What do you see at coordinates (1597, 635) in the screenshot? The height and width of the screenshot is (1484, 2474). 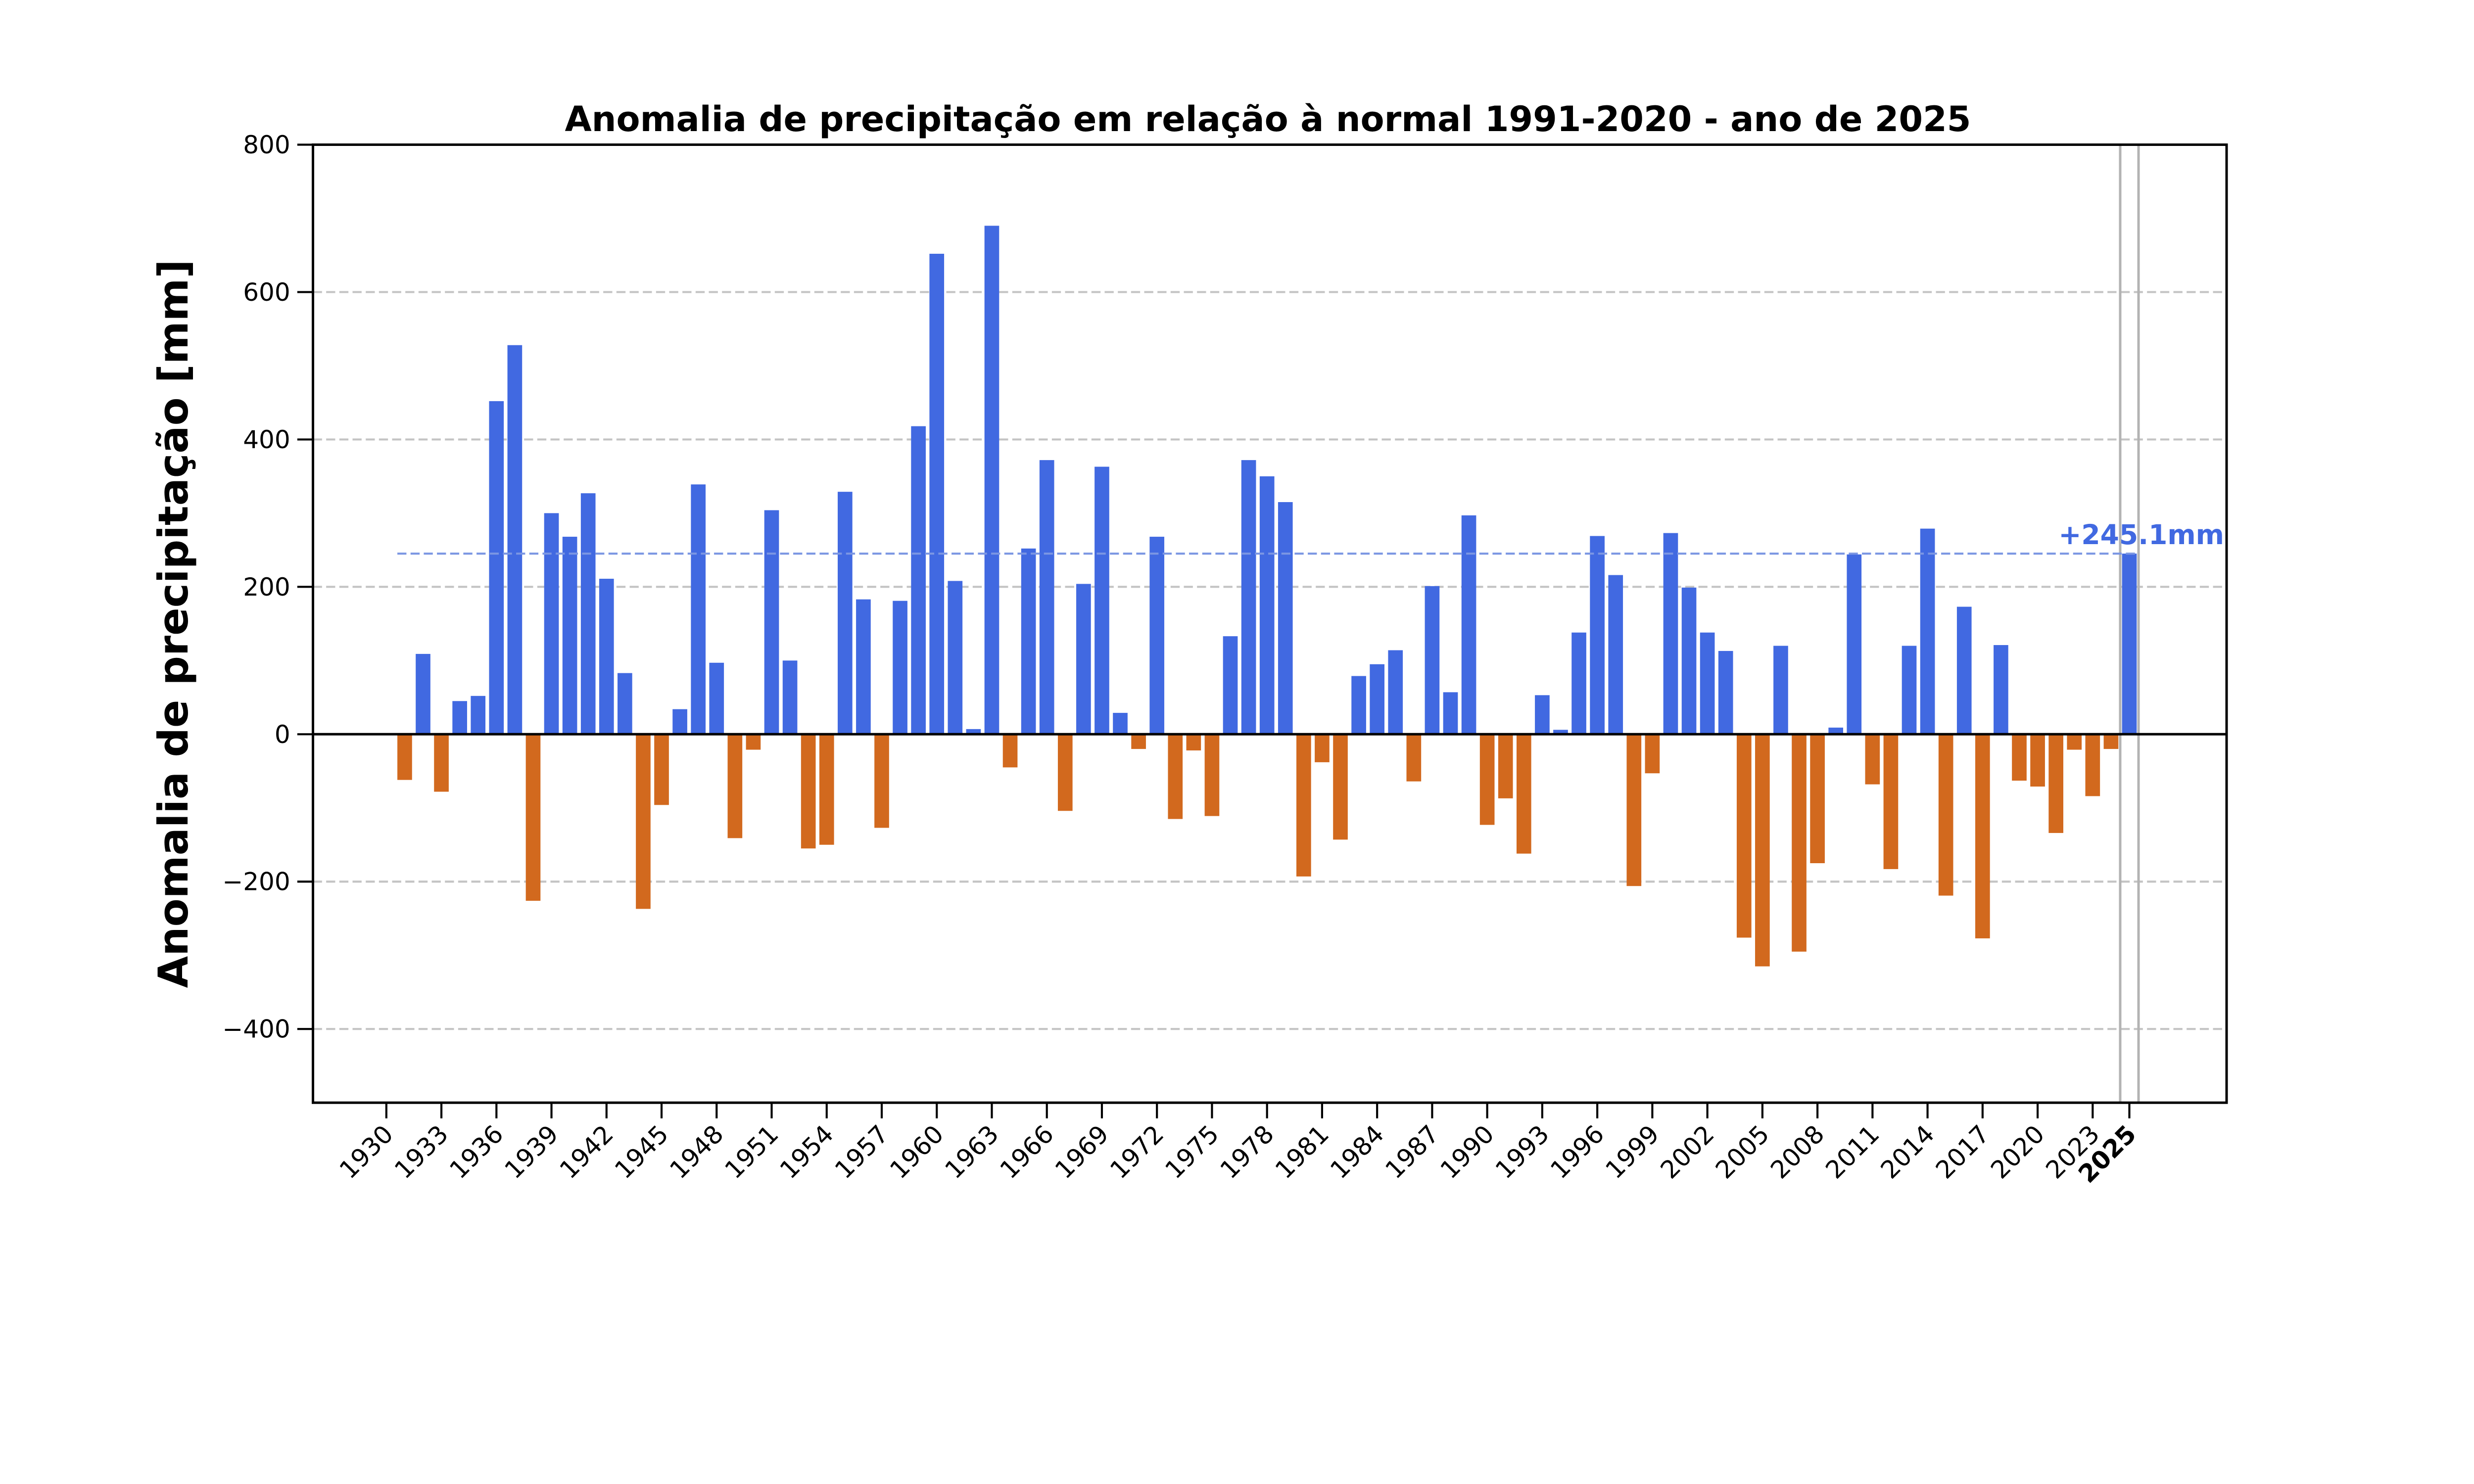 I see `bar-1996` at bounding box center [1597, 635].